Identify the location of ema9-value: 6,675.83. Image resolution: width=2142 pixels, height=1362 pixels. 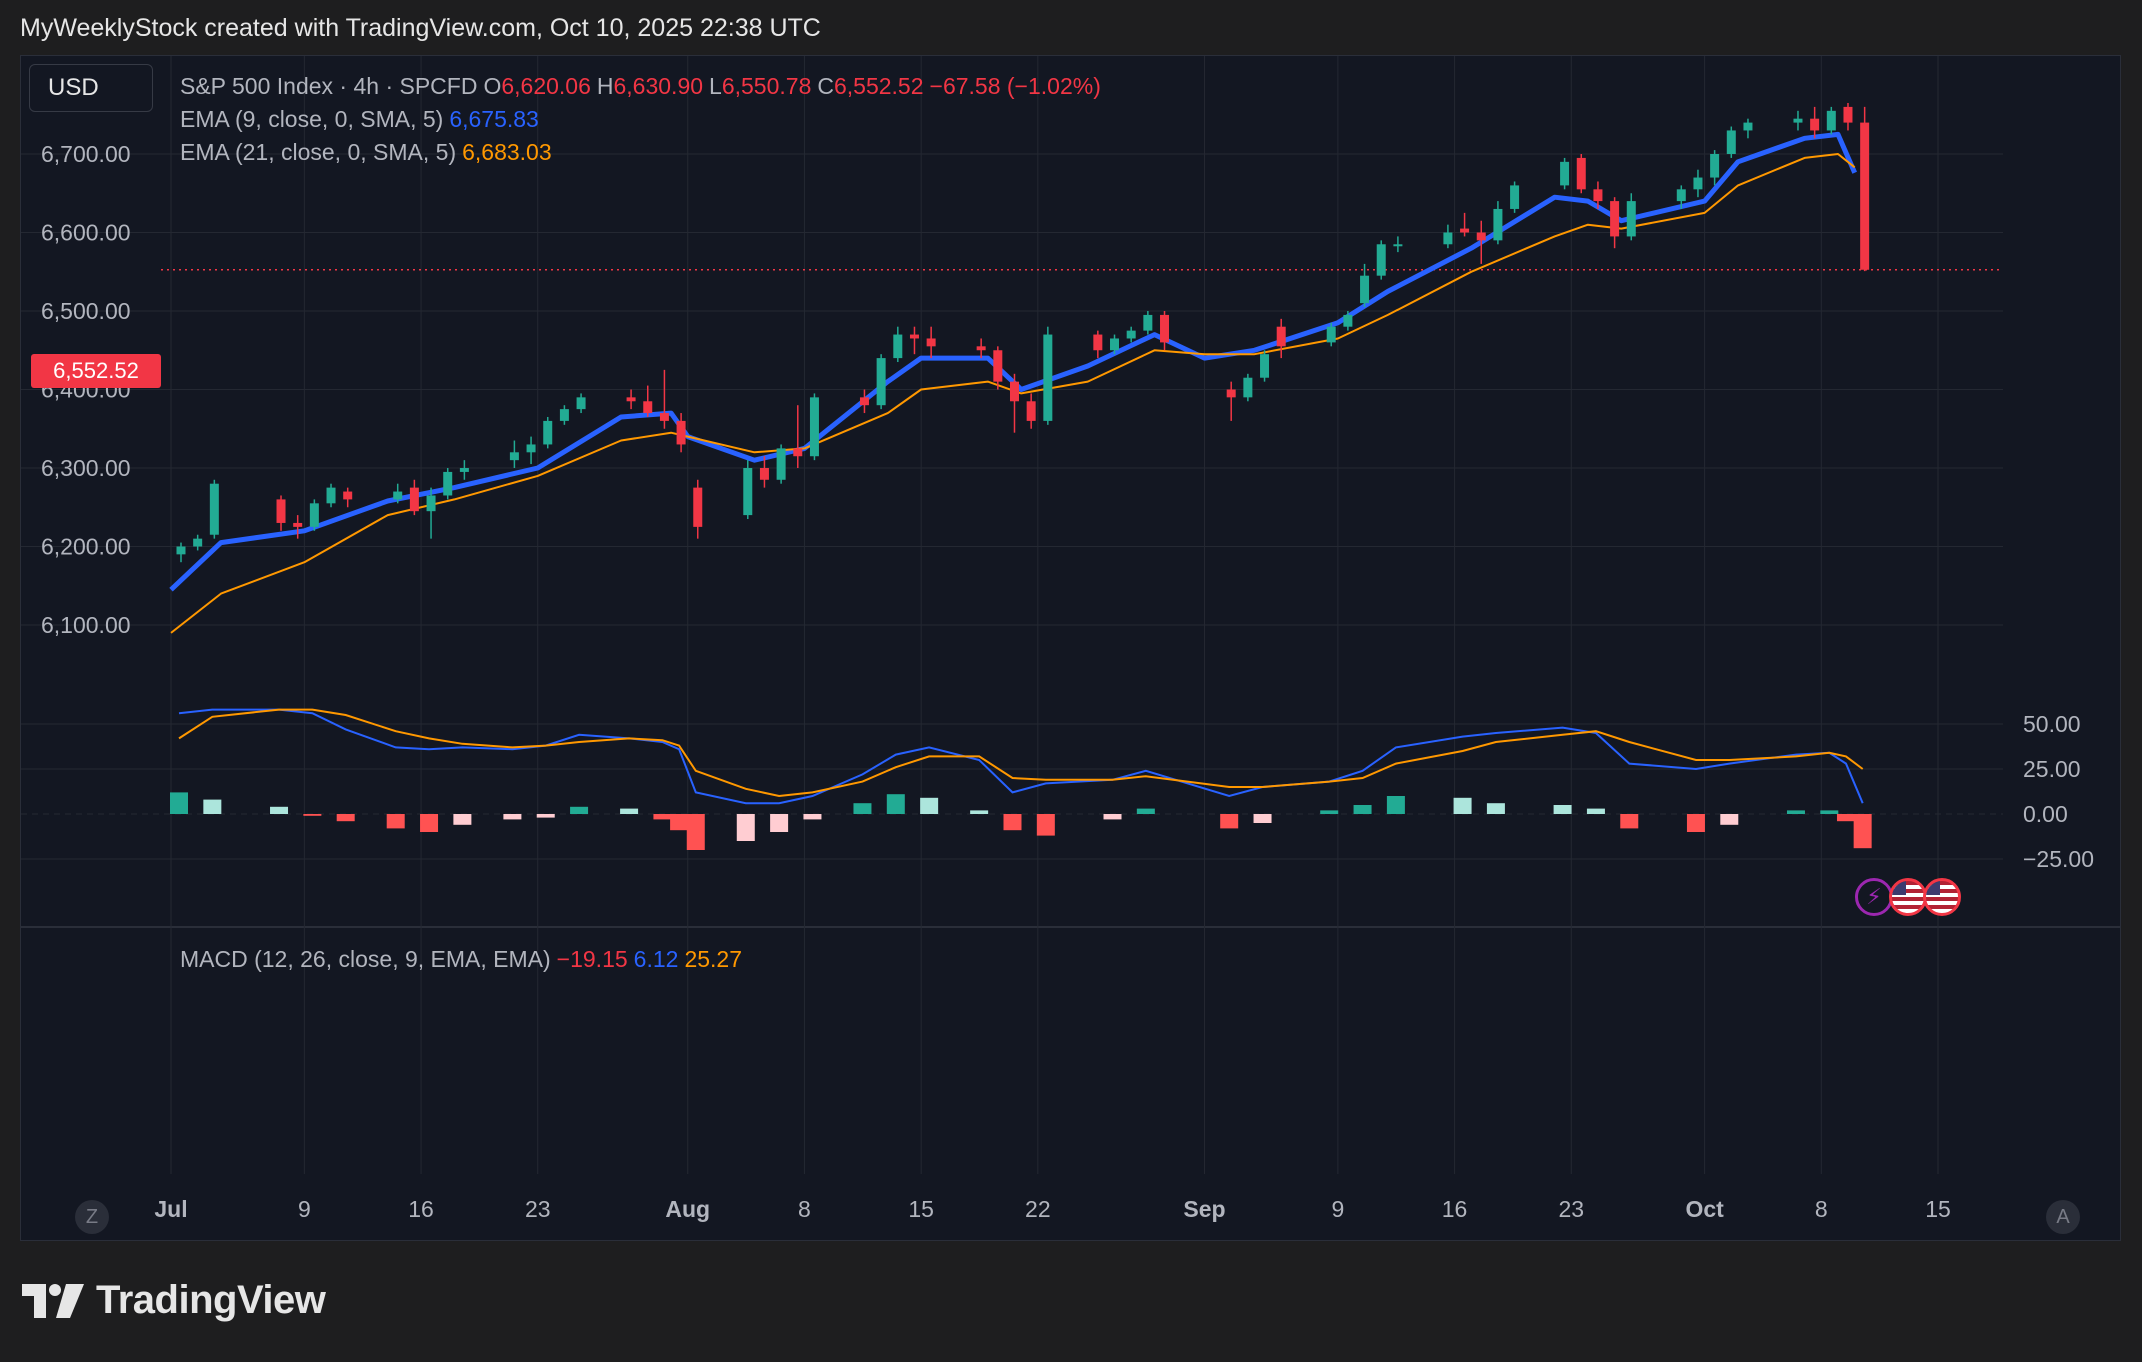
(494, 119).